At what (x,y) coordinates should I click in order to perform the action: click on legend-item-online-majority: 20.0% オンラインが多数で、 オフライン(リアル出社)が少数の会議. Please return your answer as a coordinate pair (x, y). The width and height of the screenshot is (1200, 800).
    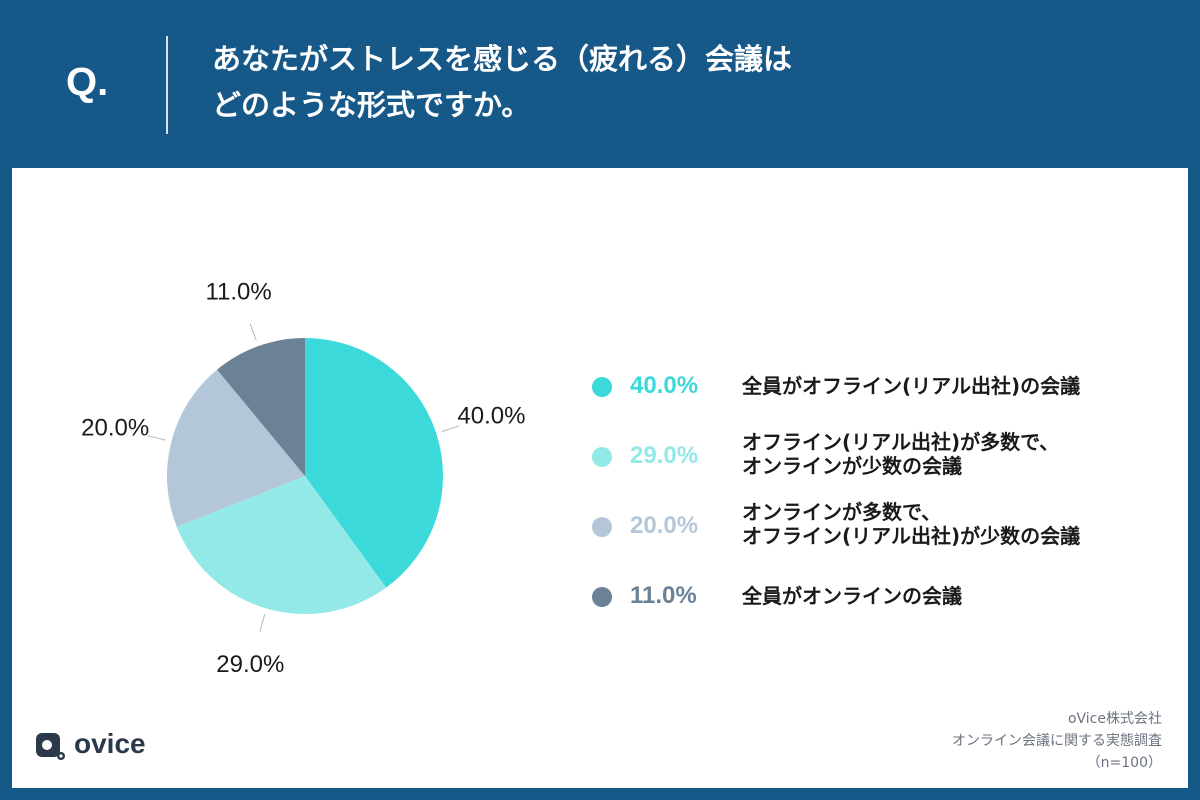
    Looking at the image, I should click on (882, 534).